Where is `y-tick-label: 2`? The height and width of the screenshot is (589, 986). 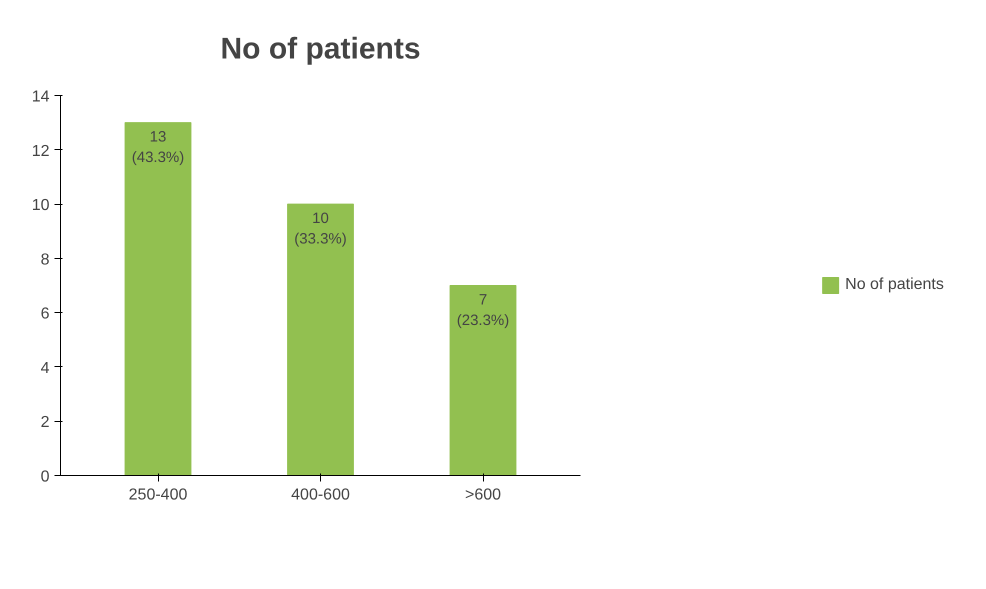 y-tick-label: 2 is located at coordinates (45, 423).